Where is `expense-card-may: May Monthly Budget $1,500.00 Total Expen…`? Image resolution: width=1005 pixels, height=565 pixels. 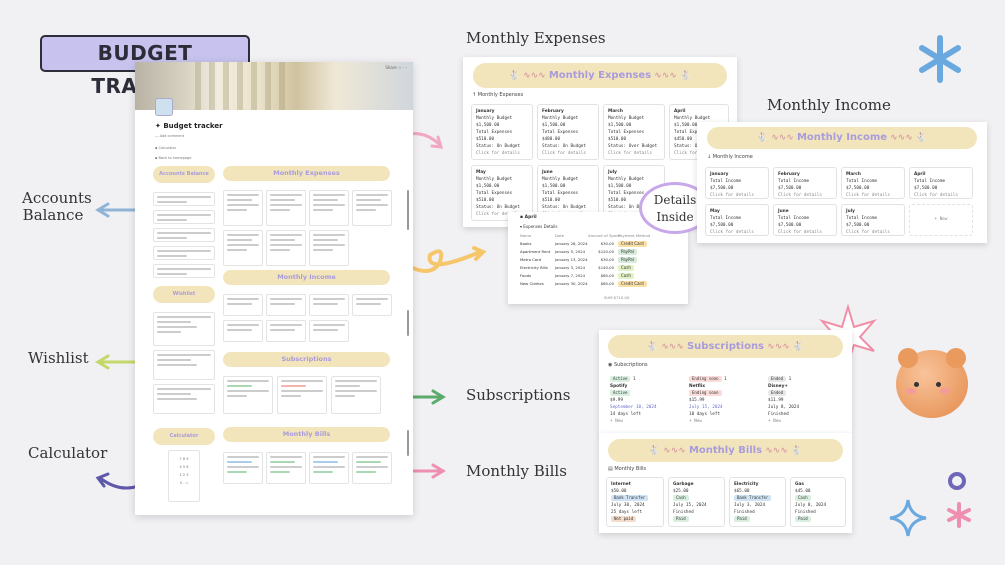
expense-card-may: May Monthly Budget $1,500.00 Total Expen… is located at coordinates (502, 193).